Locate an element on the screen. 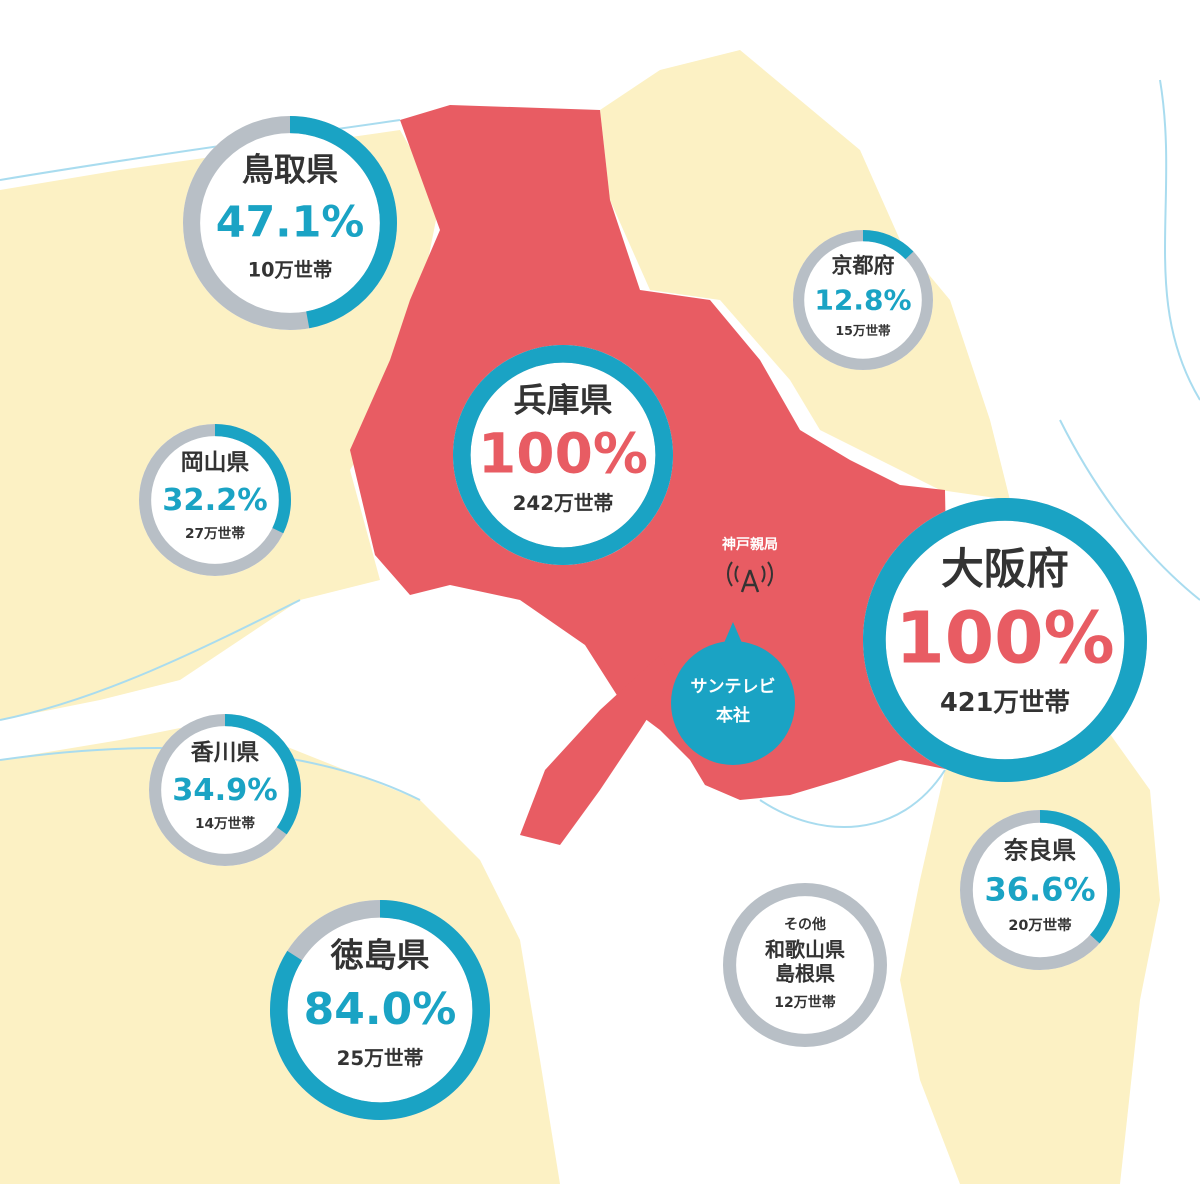  households: 421万世帯 is located at coordinates (1005, 703).